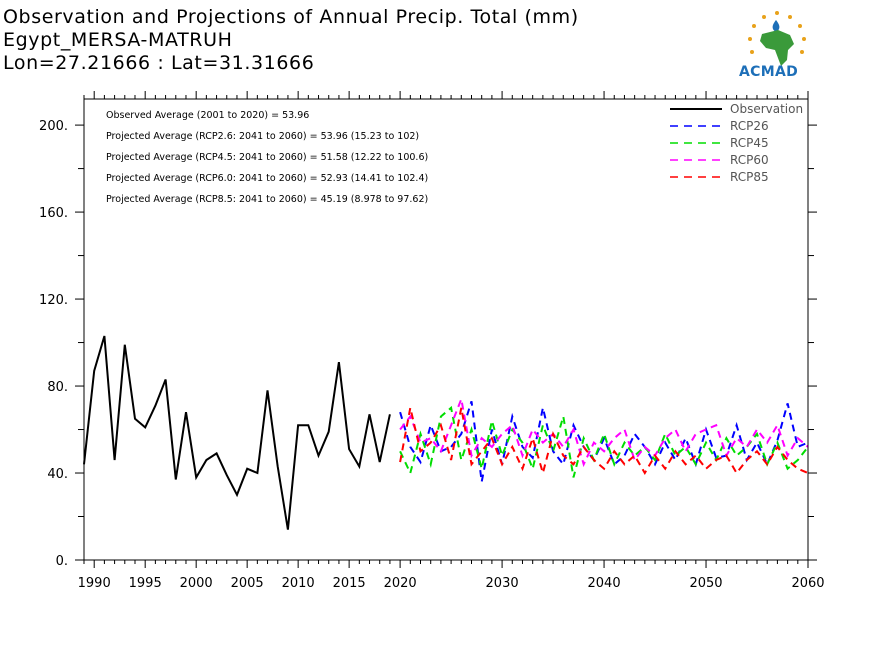 Image resolution: width=879 pixels, height=659 pixels. What do you see at coordinates (196, 583) in the screenshot?
I see `x-tick-label: 2000` at bounding box center [196, 583].